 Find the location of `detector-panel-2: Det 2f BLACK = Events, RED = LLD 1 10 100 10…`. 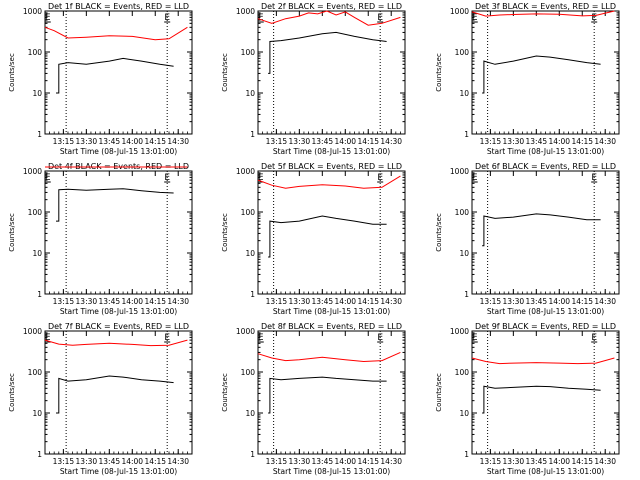

detector-panel-2: Det 2f BLACK = Events, RED = LLD 1 10 100 10… is located at coordinates (313, 79).